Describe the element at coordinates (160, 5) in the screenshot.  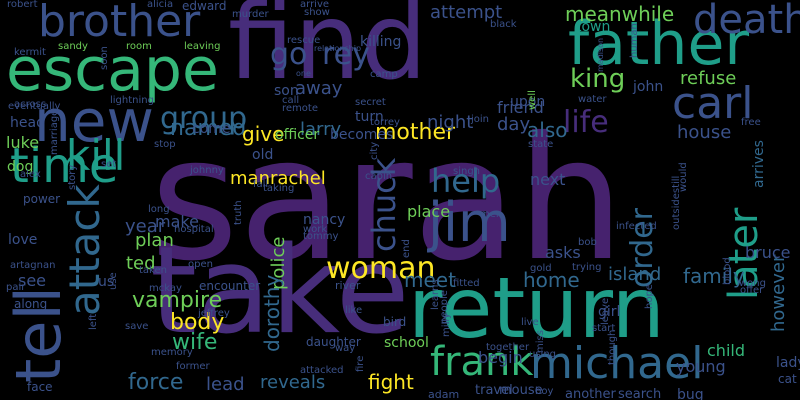
I see `word: alicia` at that location.